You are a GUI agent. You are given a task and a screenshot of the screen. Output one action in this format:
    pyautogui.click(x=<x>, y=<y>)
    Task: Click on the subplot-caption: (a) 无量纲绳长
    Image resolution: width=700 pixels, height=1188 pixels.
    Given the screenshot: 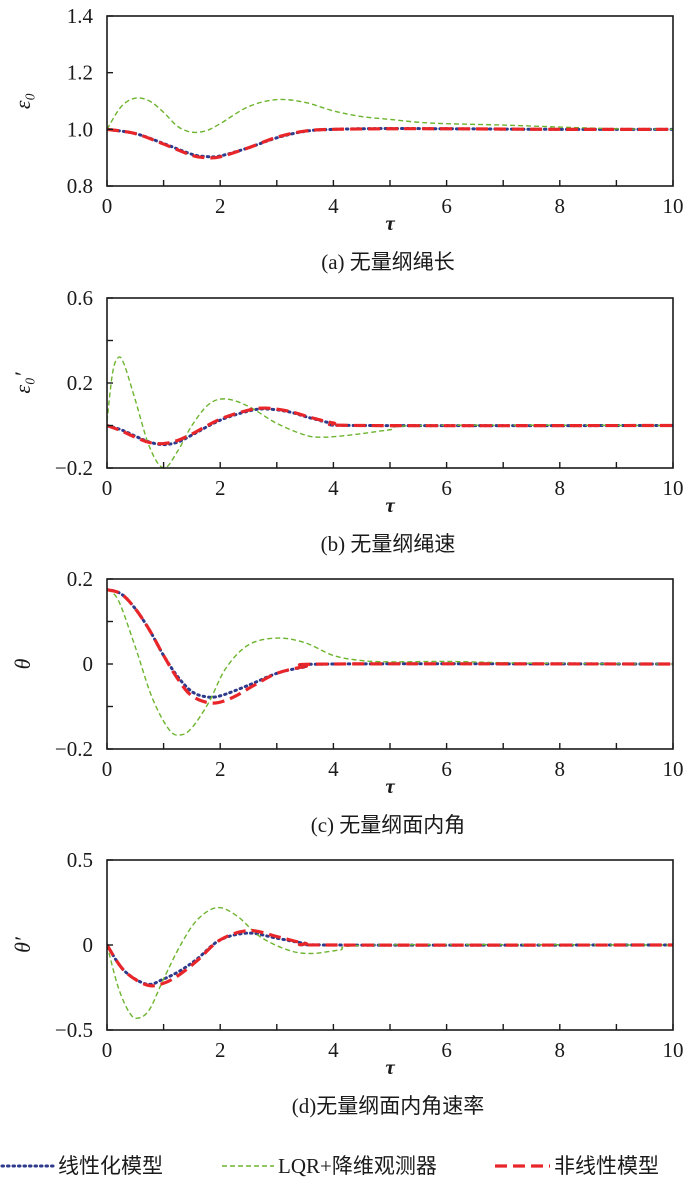 What is the action you would take?
    pyautogui.click(x=388, y=262)
    